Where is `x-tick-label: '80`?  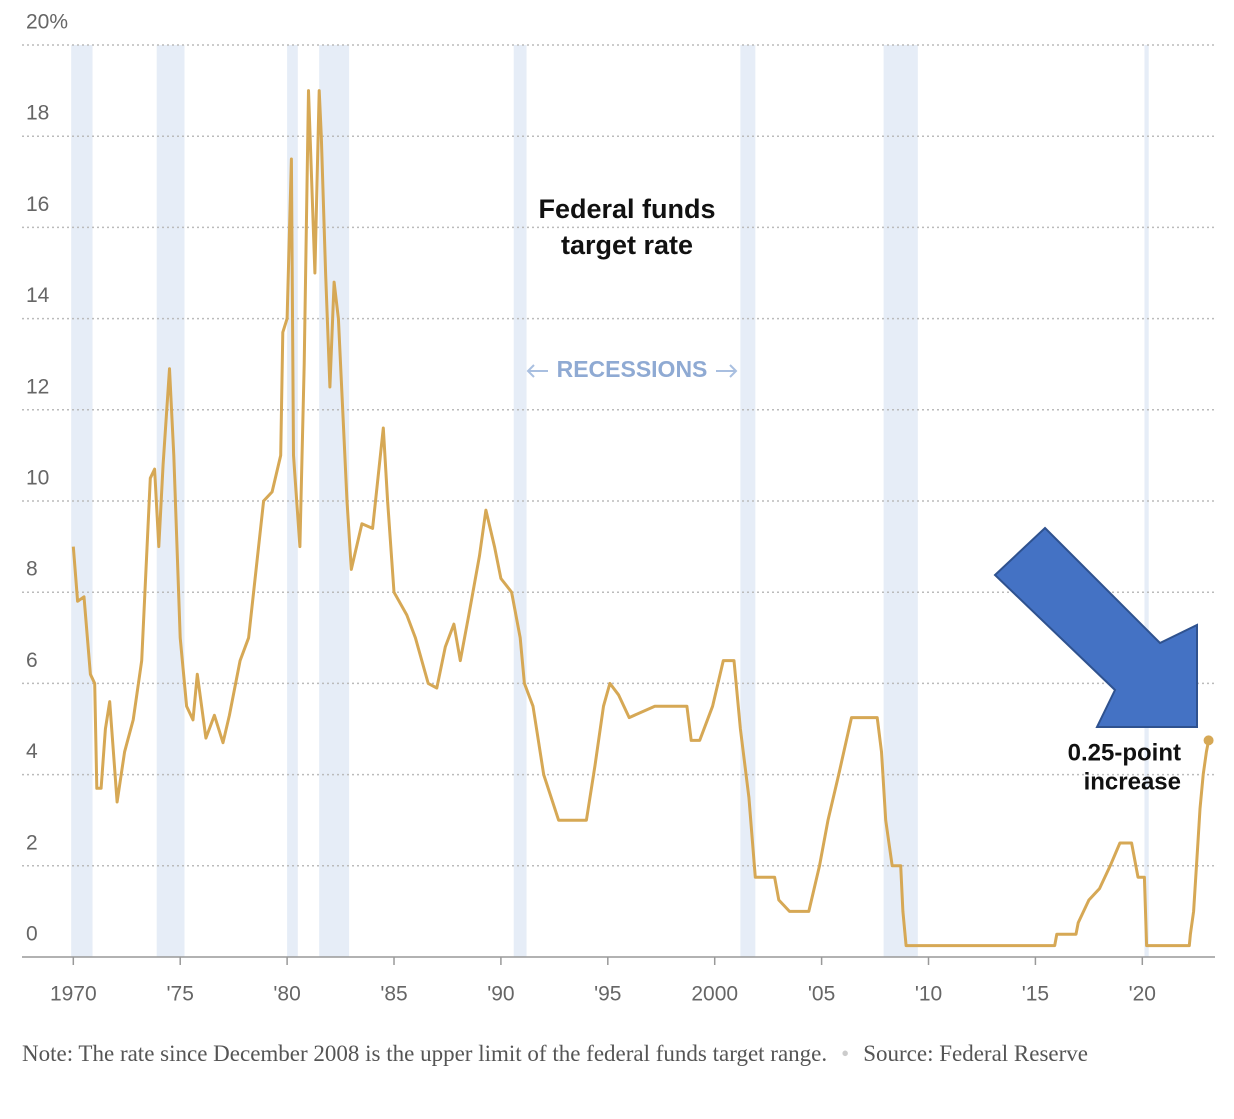
x-tick-label: '80 is located at coordinates (286, 994).